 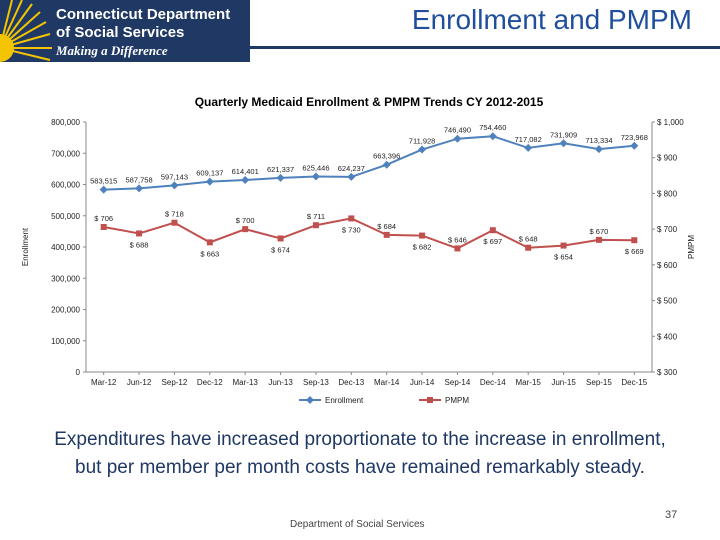 I want to click on y-tick-label-right: $ 600, so click(x=667, y=265).